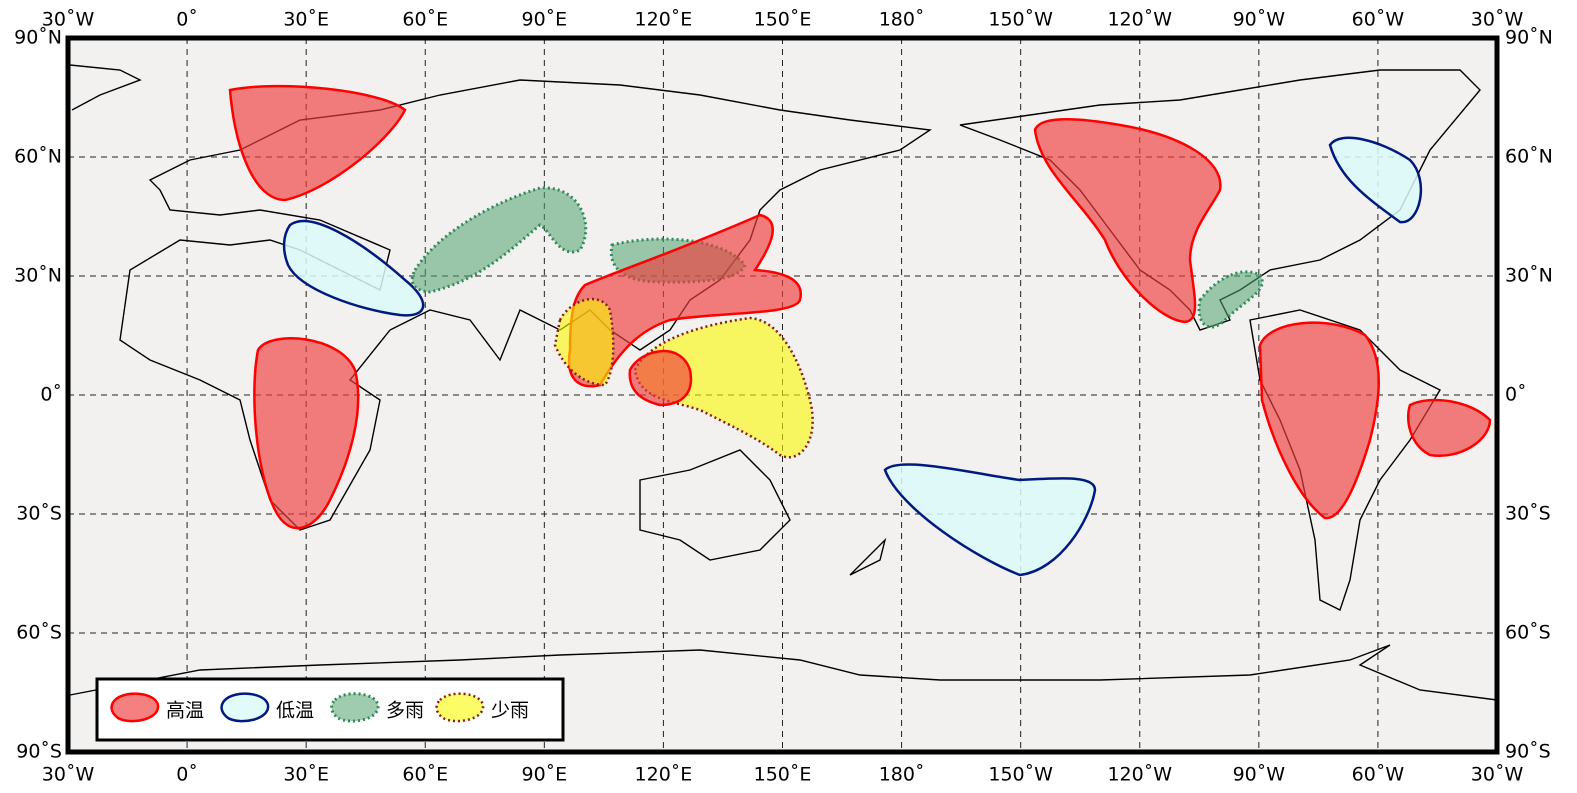 The height and width of the screenshot is (793, 1577). I want to click on legend-label: 多雨, so click(405, 711).